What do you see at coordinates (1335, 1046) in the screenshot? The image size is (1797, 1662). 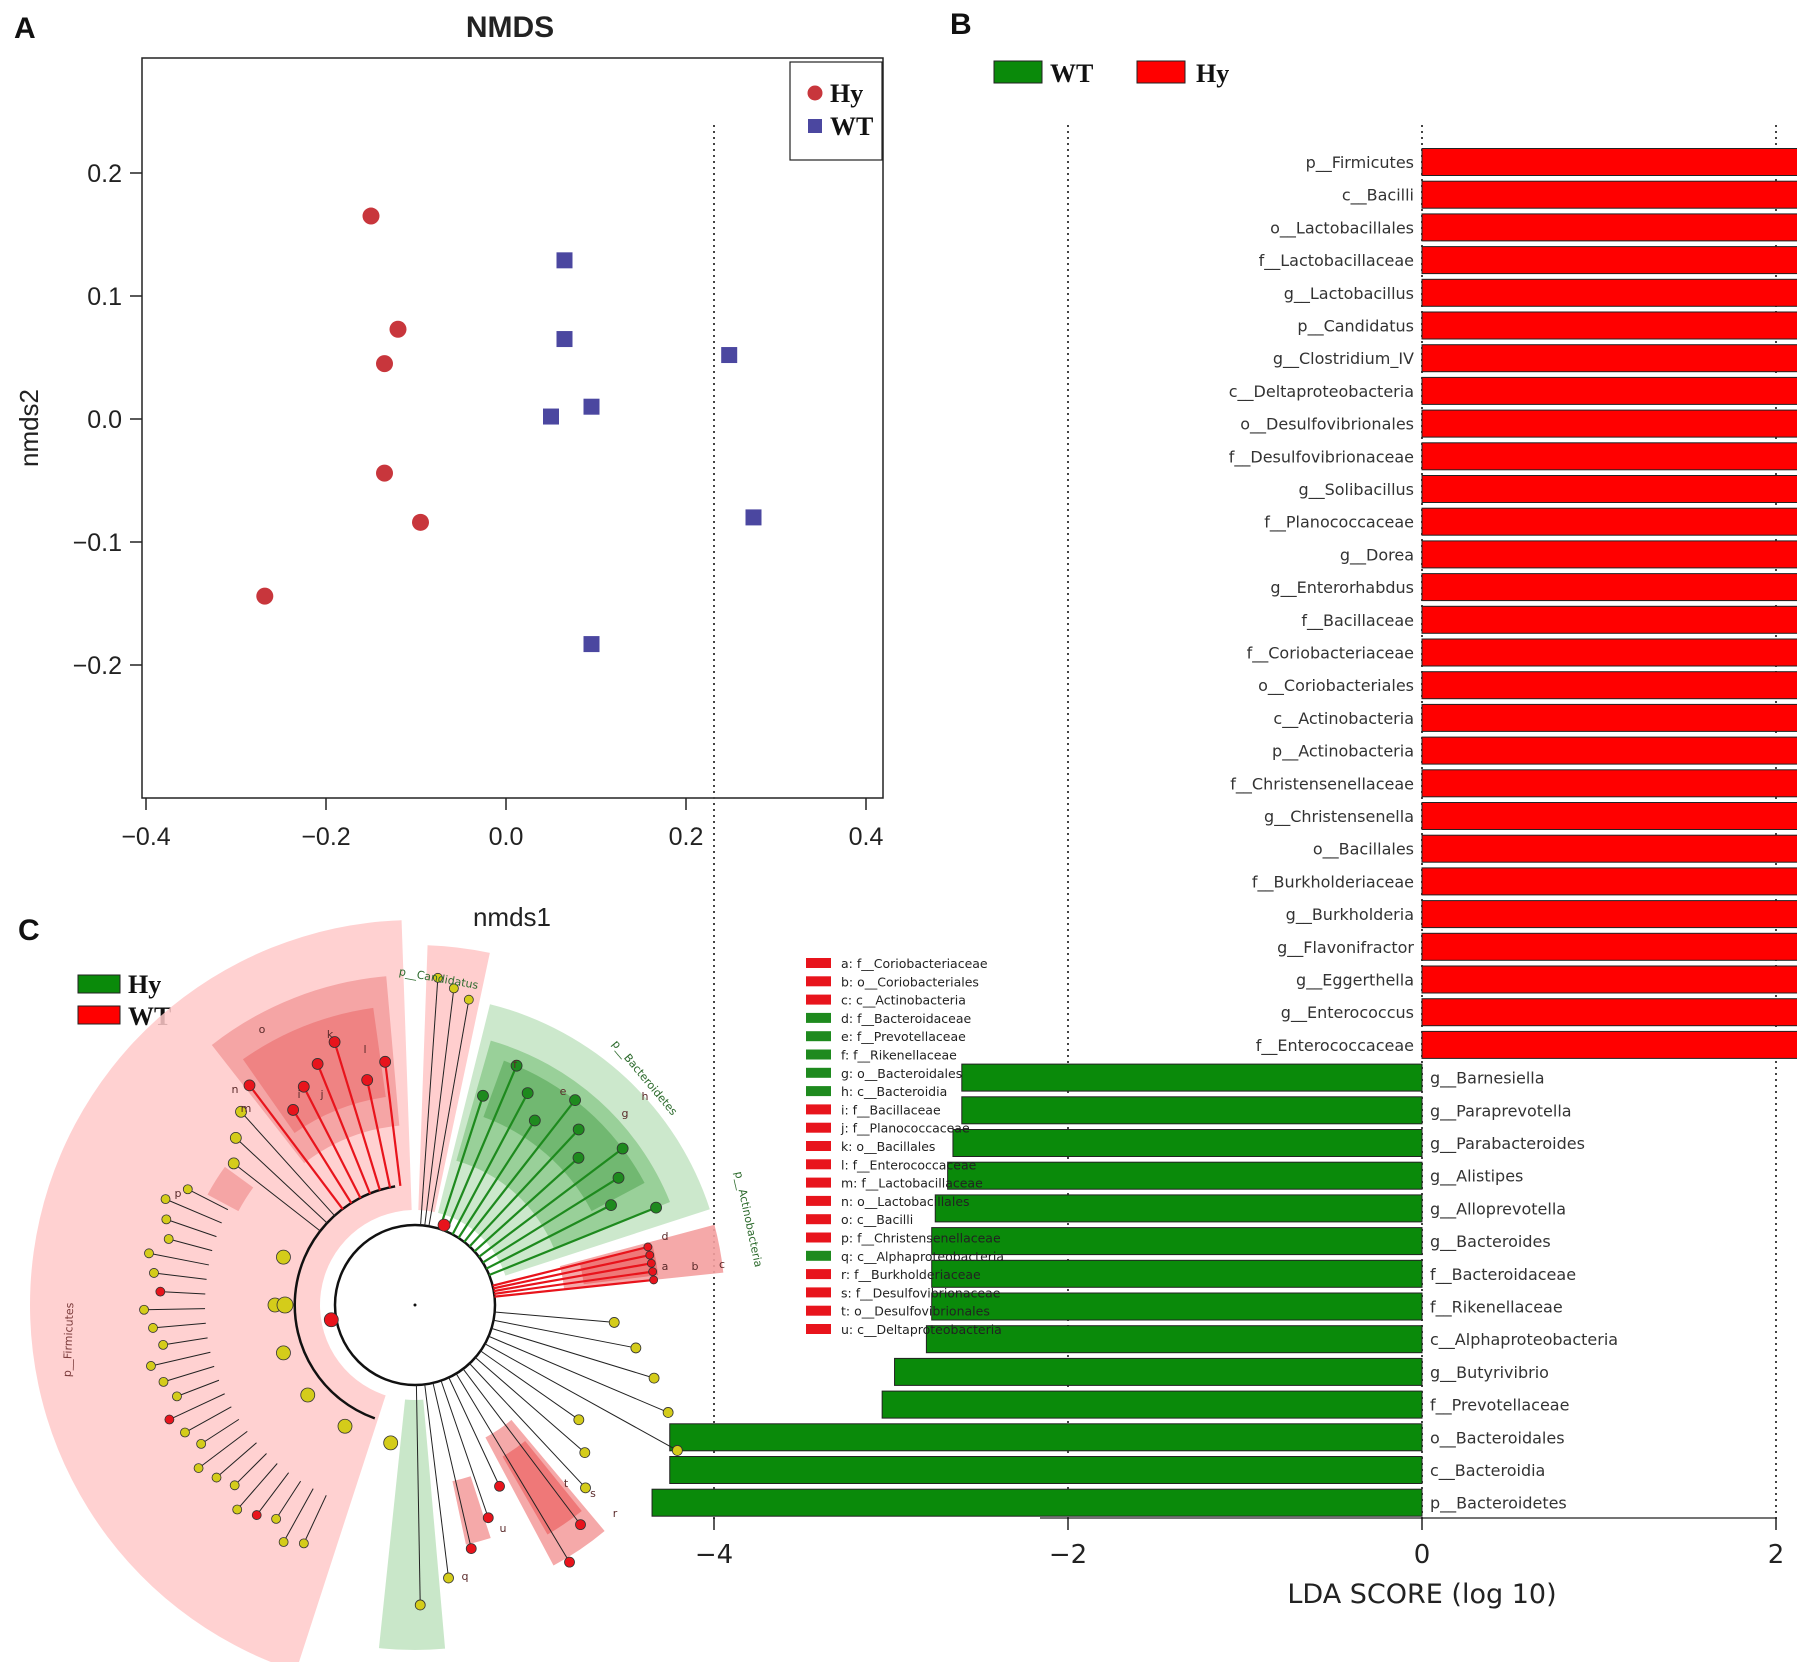 I see `lda-bar-label: f__Enterococcaceae` at bounding box center [1335, 1046].